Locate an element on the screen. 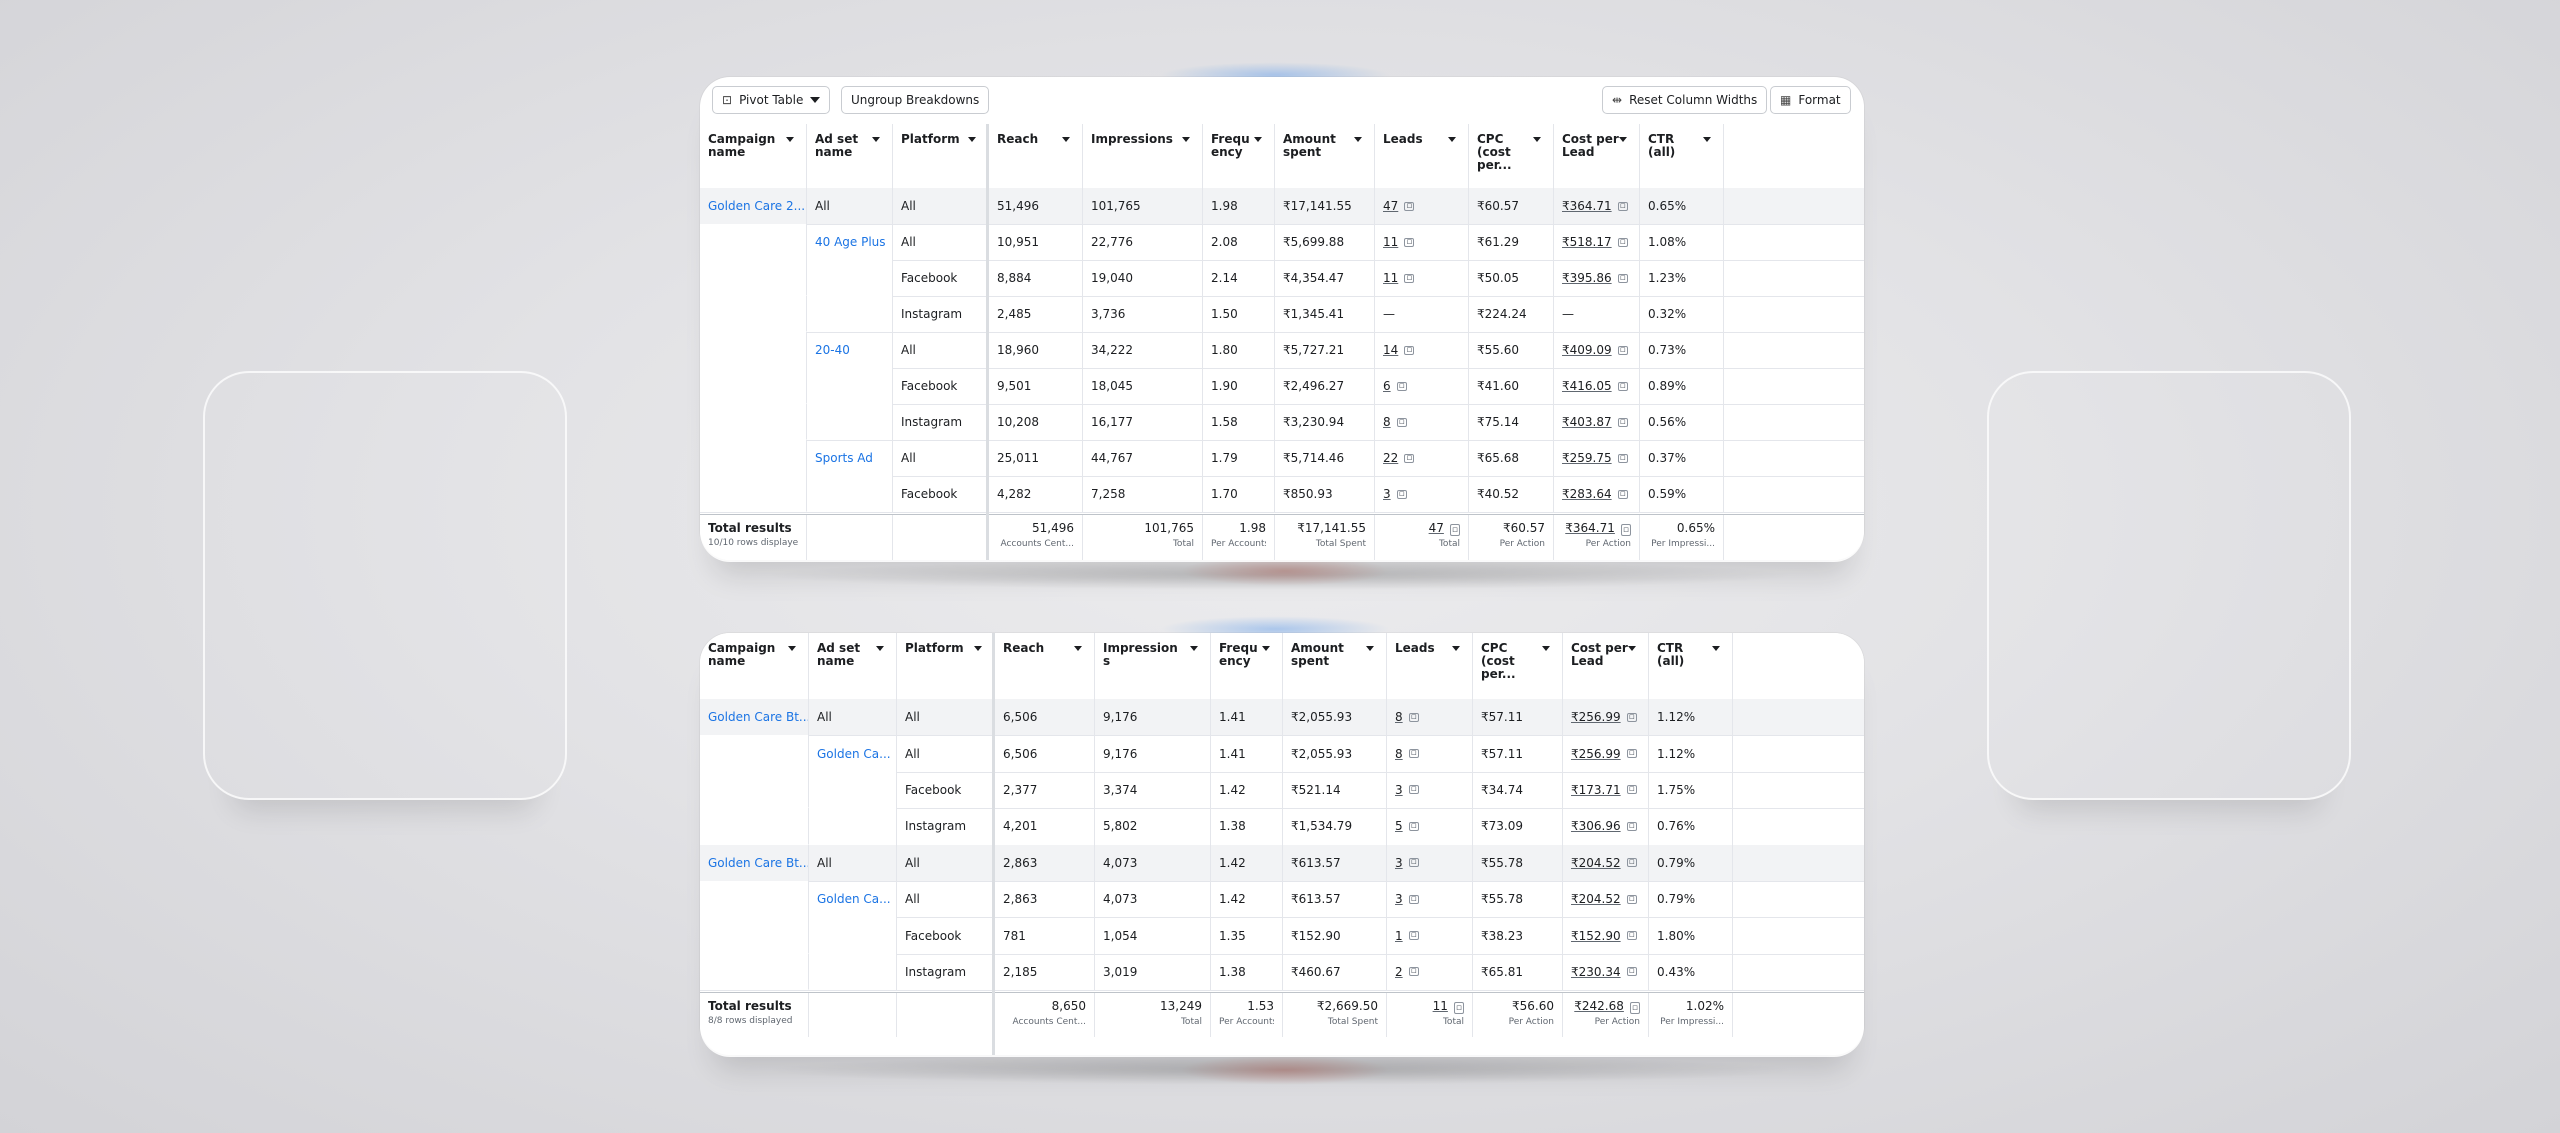 This screenshot has height=1133, width=2560. cell-value: ₹364.71 is located at coordinates (1587, 206).